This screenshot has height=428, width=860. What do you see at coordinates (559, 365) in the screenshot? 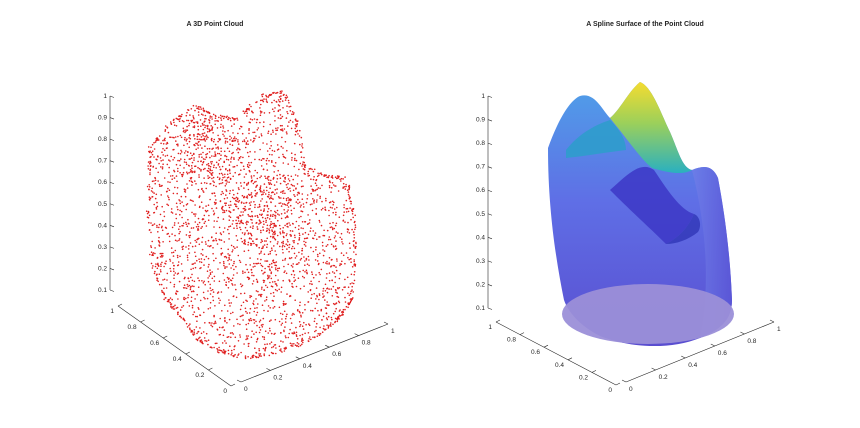
I see `y-tick-label: 0.4` at bounding box center [559, 365].